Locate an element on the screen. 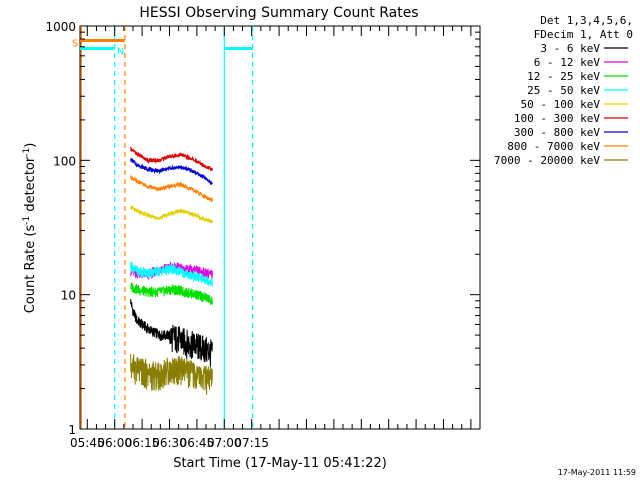  legend-header-line1: Det 1,3,4,5,6, is located at coordinates (586, 20).